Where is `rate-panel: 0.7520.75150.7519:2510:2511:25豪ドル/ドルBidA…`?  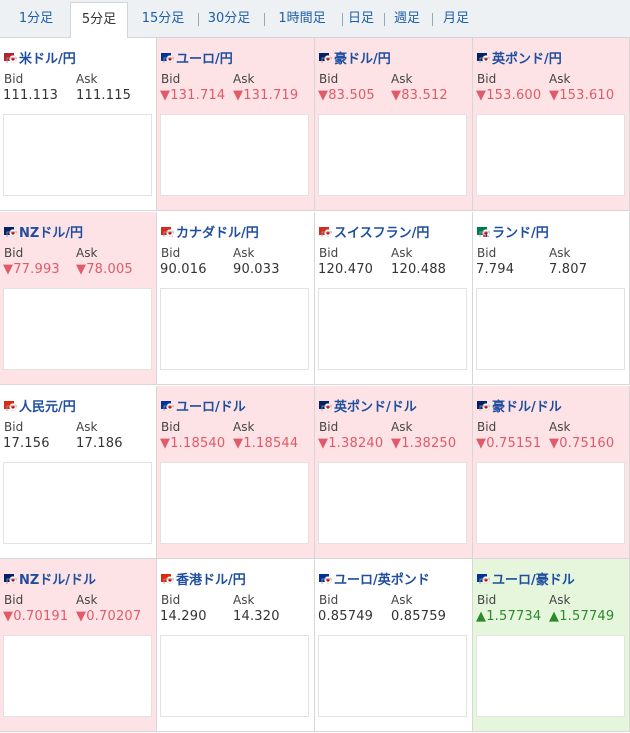
rate-panel: 0.7520.75150.7519:2510:2511:25豪ドル/ドルBidA… is located at coordinates (551, 472).